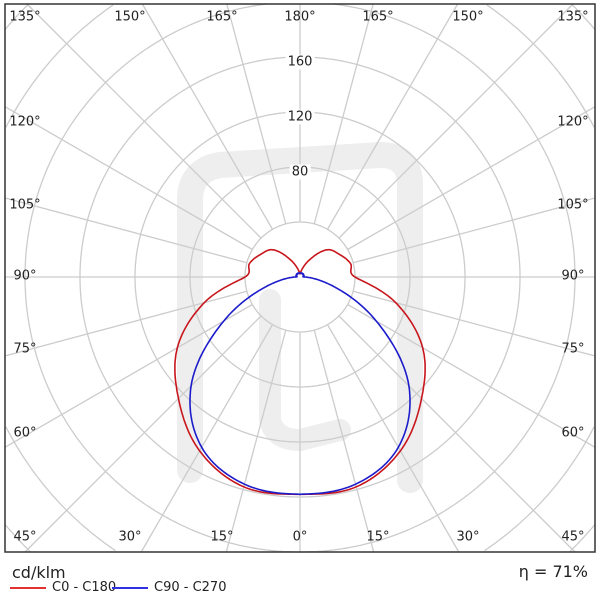 The width and height of the screenshot is (600, 600). What do you see at coordinates (300, 537) in the screenshot?
I see `angle-label: 0°` at bounding box center [300, 537].